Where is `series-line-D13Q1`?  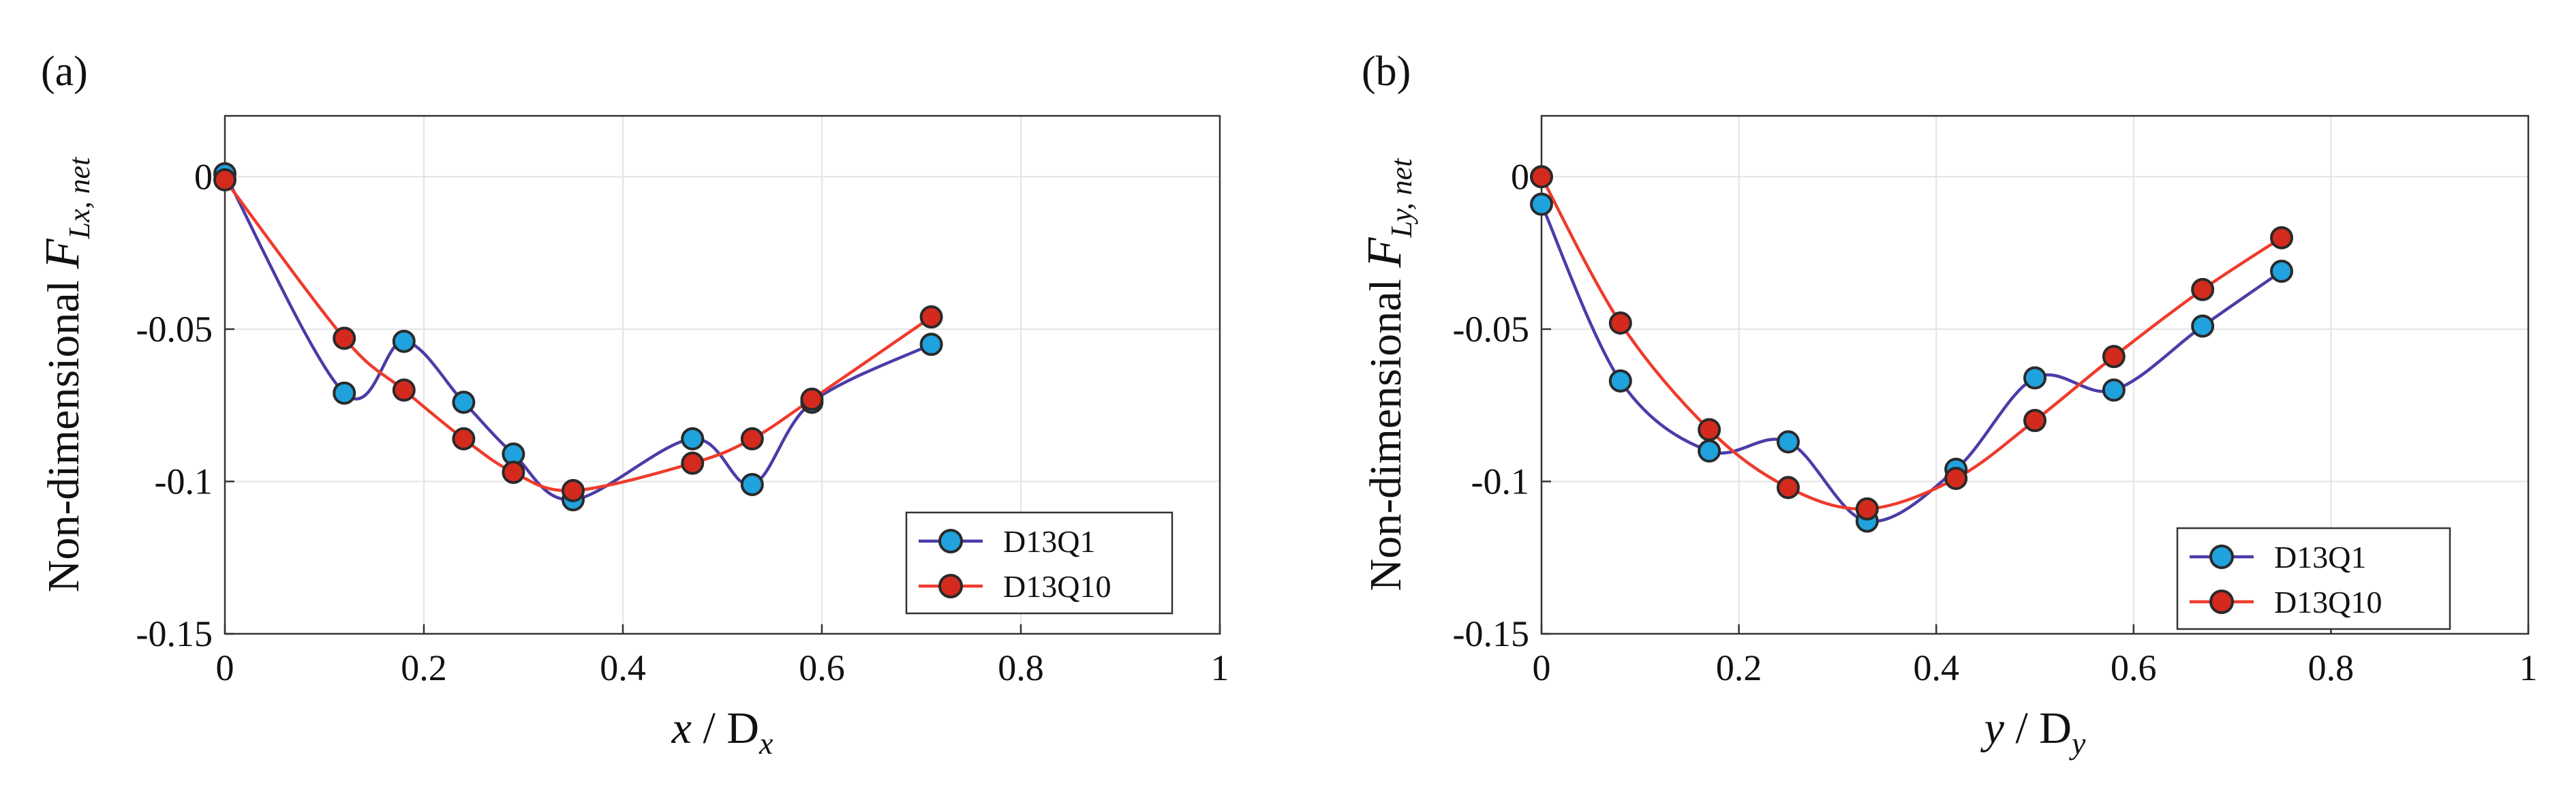
series-line-D13Q1 is located at coordinates (1911, 363).